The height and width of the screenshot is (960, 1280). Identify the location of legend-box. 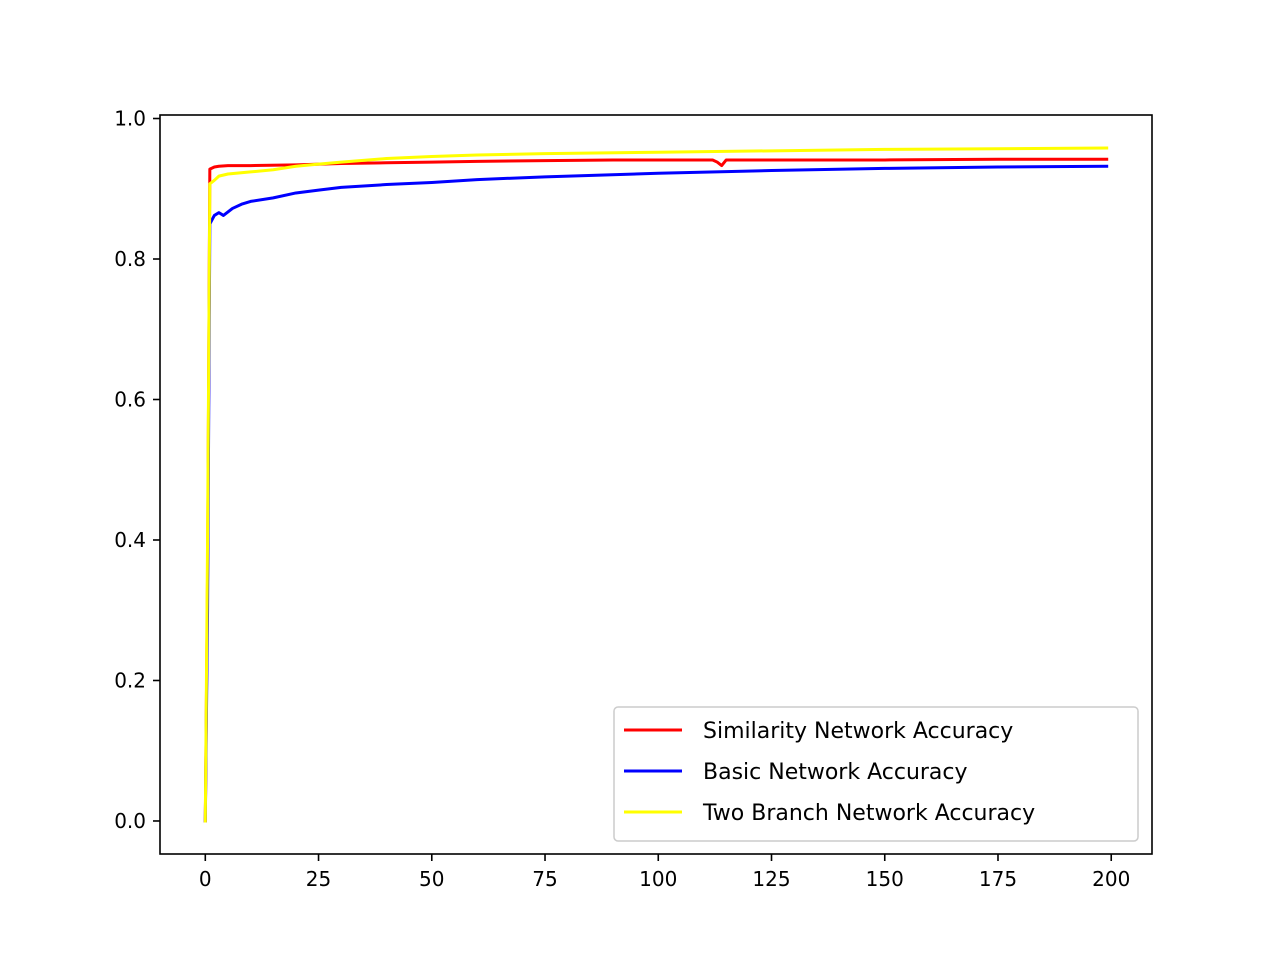
(876, 774).